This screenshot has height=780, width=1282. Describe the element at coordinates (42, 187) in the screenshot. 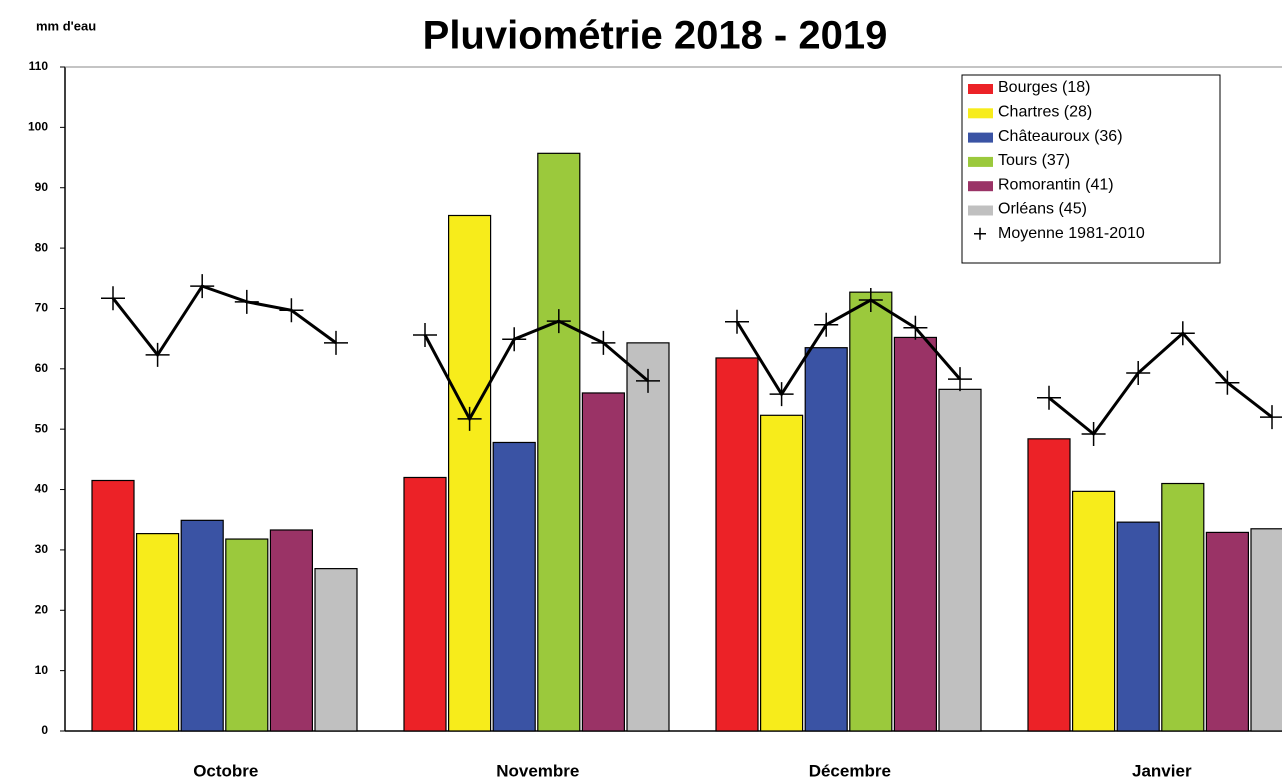

I see `y-tick-label: 90` at that location.